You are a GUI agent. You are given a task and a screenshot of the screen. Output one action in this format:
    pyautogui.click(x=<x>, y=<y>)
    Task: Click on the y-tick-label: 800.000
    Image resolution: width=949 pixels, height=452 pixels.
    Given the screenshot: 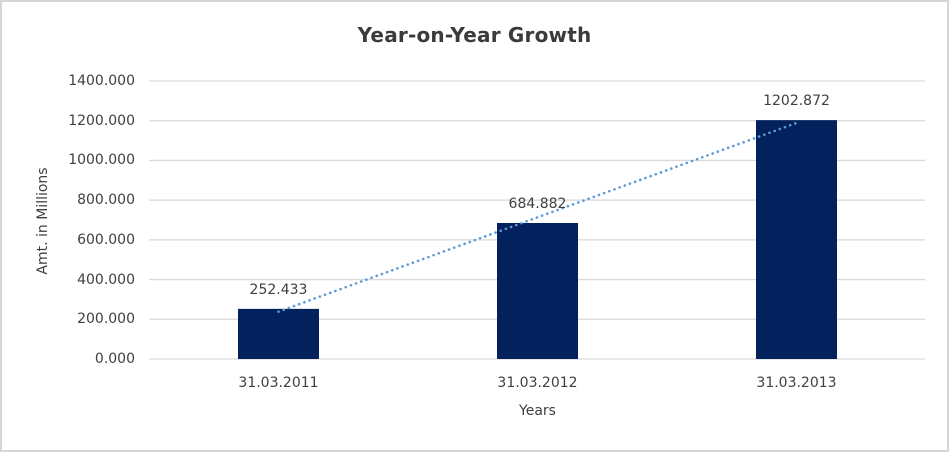 What is the action you would take?
    pyautogui.click(x=106, y=200)
    